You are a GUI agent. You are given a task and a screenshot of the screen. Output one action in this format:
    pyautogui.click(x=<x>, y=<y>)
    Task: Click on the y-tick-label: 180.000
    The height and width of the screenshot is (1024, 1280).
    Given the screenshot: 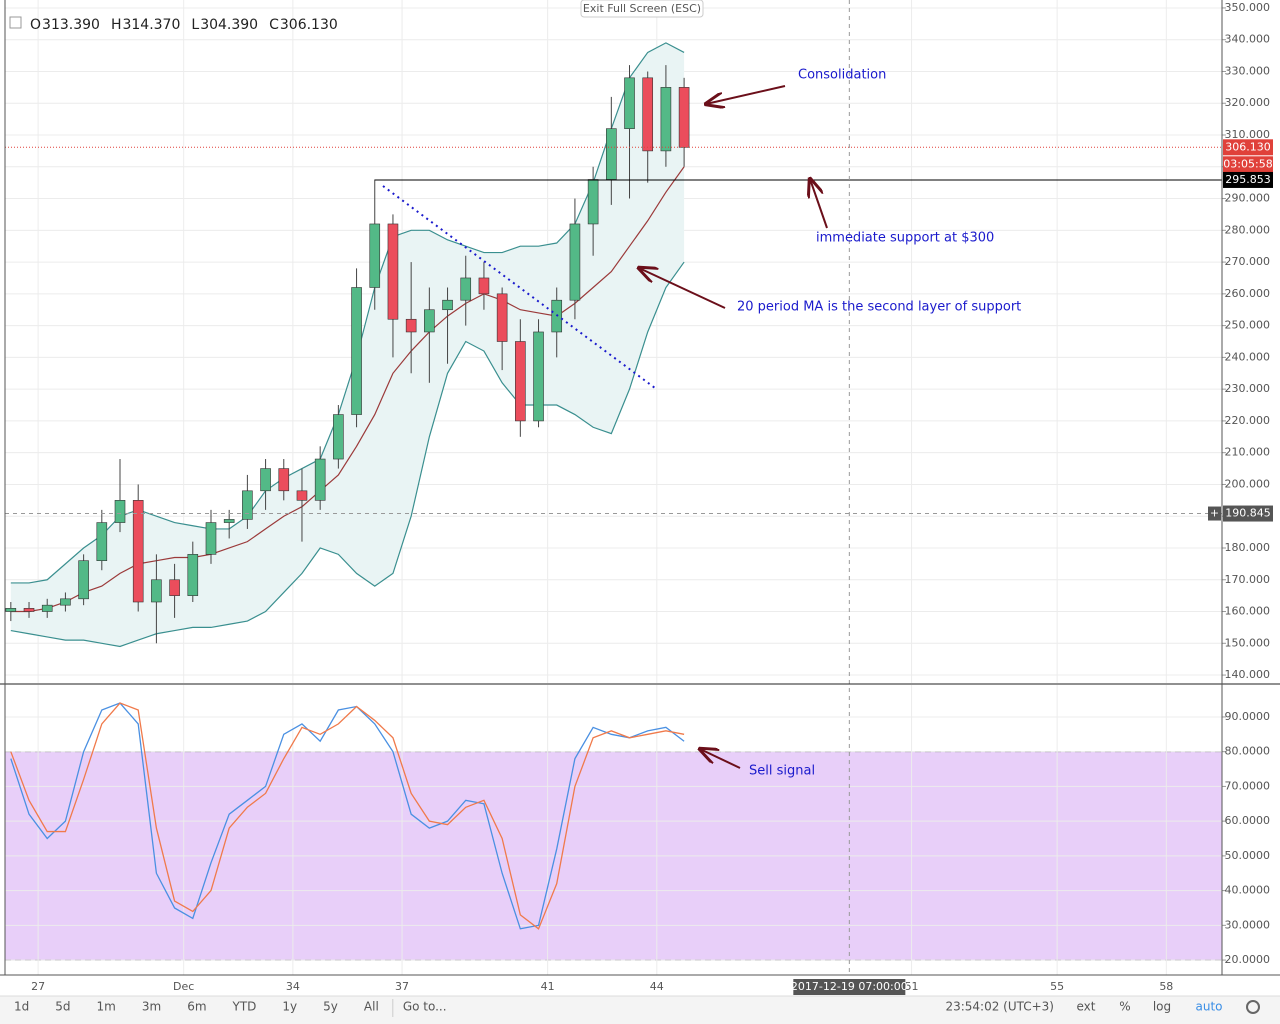 What is the action you would take?
    pyautogui.click(x=1248, y=547)
    